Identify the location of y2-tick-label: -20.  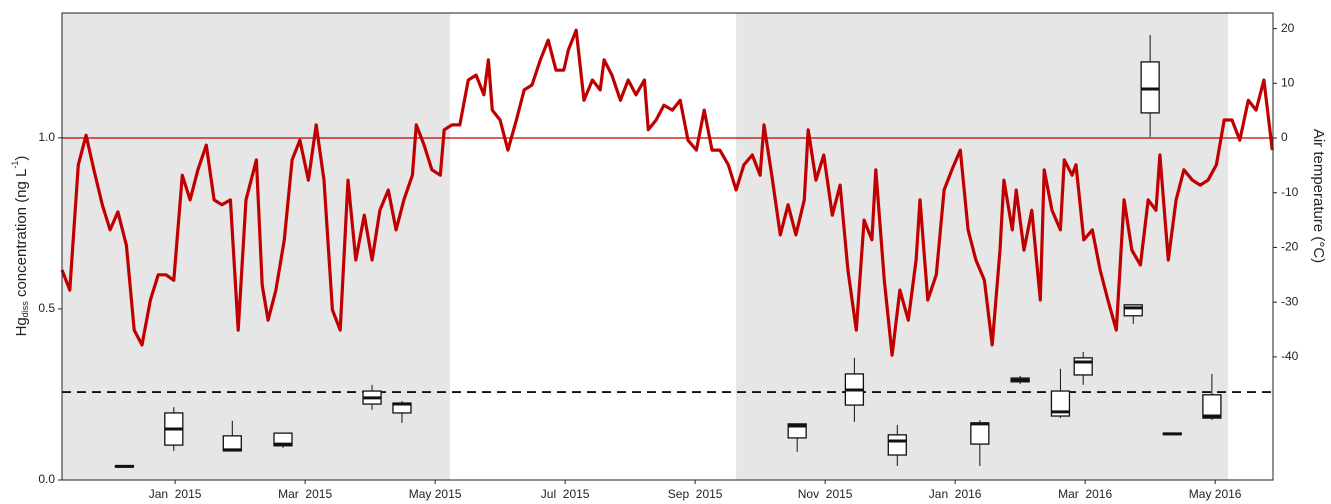
(1290, 247).